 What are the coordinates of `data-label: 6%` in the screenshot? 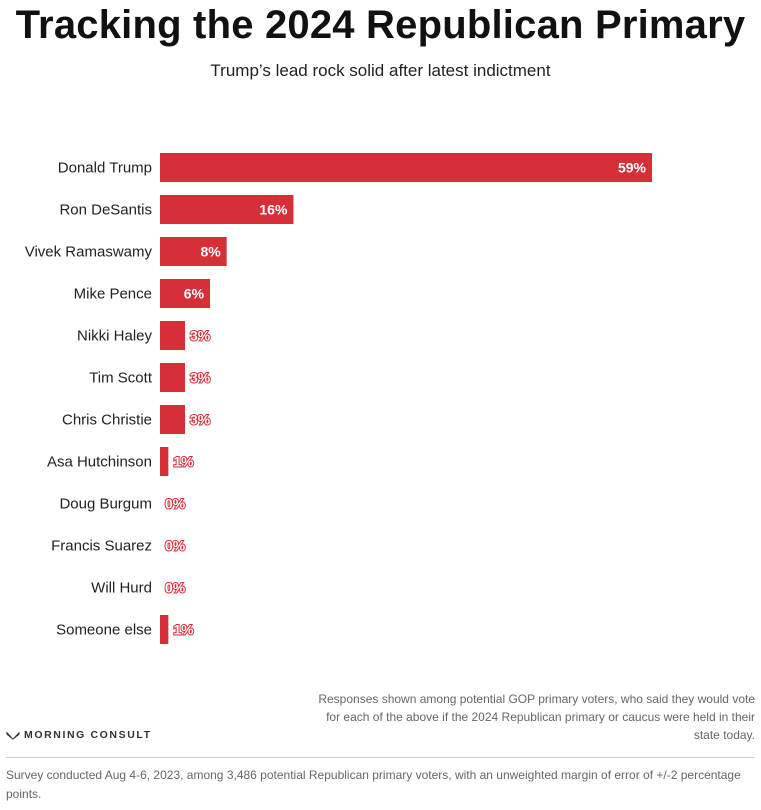 It's located at (194, 294).